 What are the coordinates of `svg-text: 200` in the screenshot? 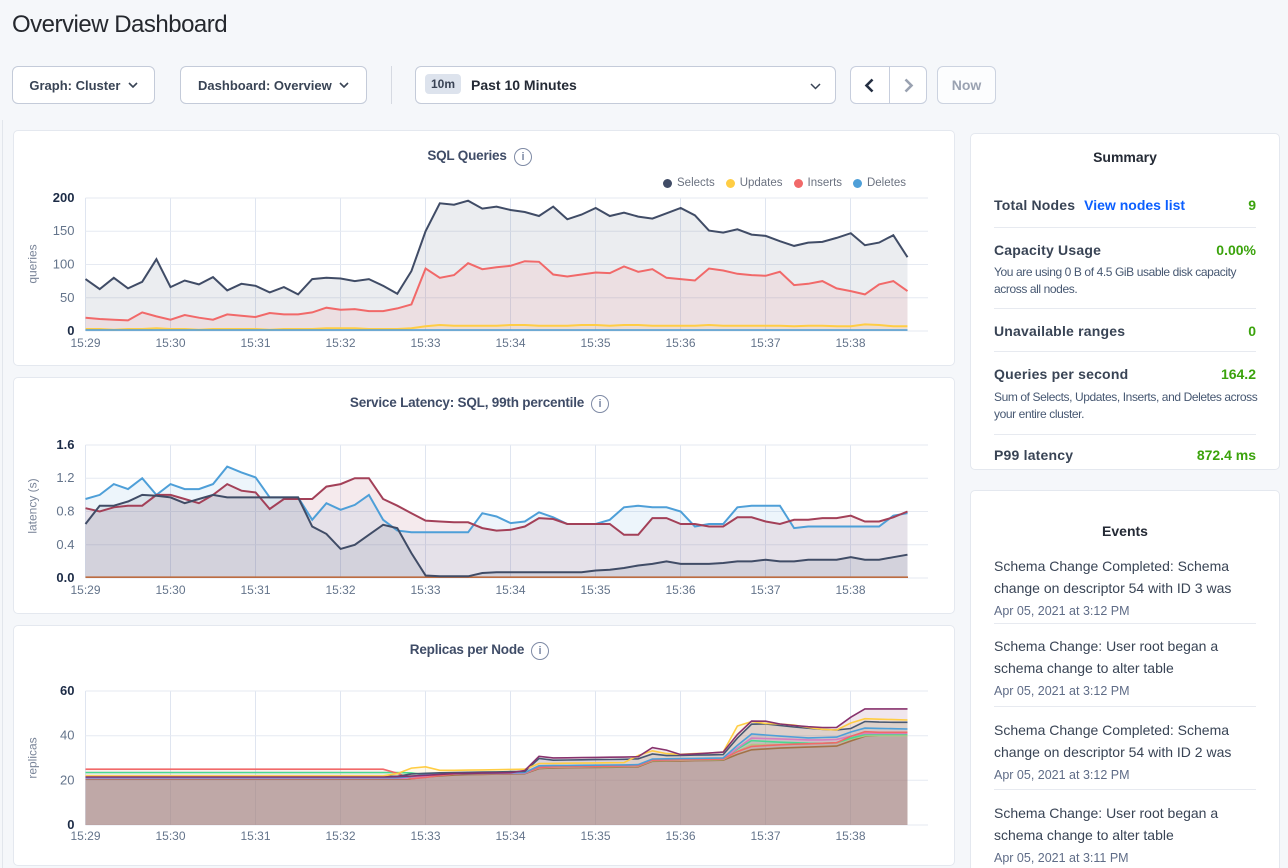 It's located at (64, 197).